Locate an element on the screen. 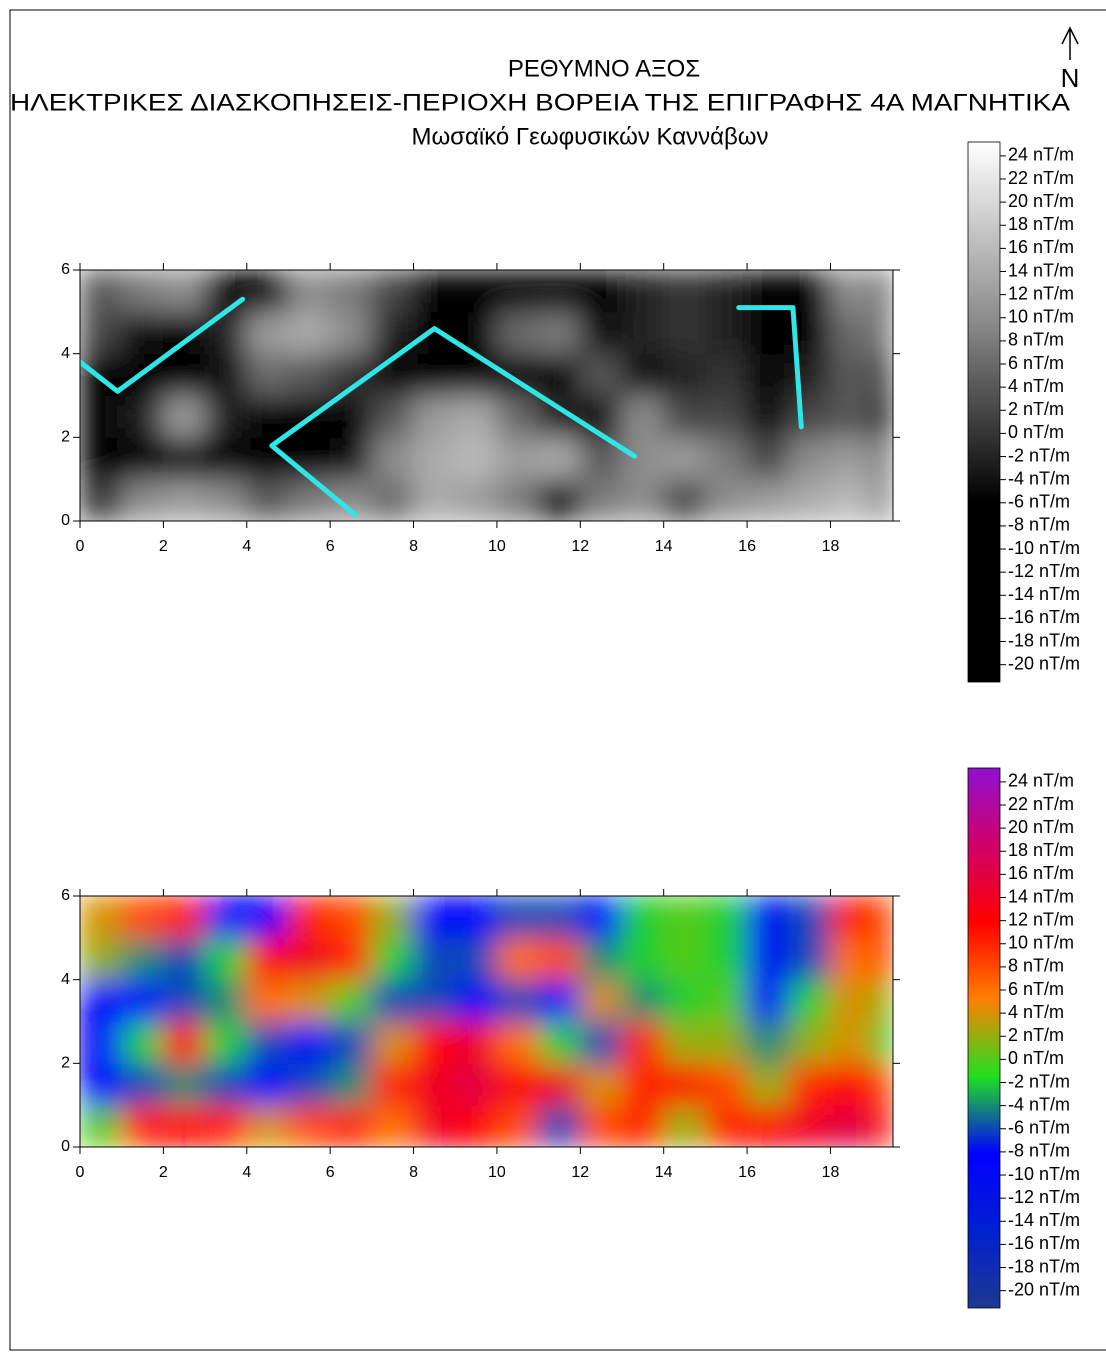  heatmap-cells is located at coordinates (486, 395).